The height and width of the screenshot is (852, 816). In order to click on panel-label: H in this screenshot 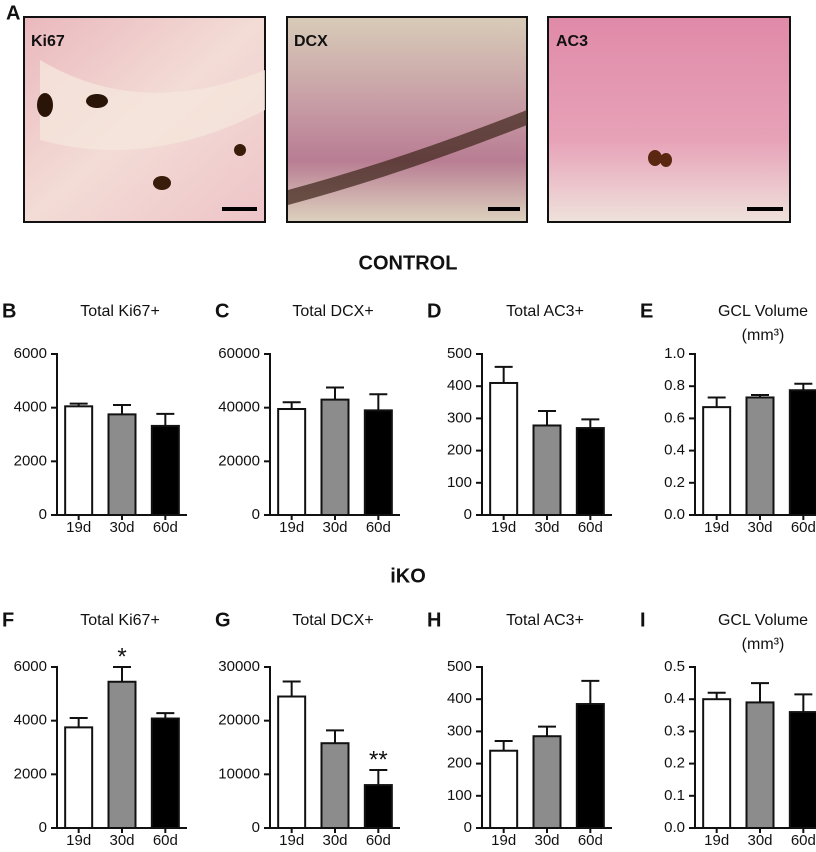, I will do `click(434, 620)`.